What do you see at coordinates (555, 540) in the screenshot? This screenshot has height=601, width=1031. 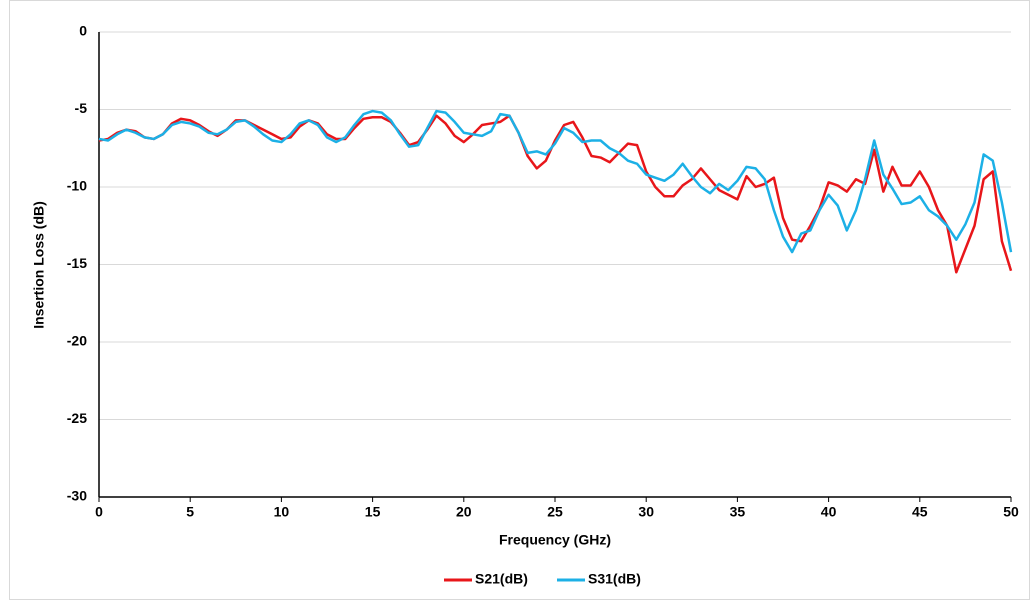 I see `x-axis-title: Frequency (GHz)` at bounding box center [555, 540].